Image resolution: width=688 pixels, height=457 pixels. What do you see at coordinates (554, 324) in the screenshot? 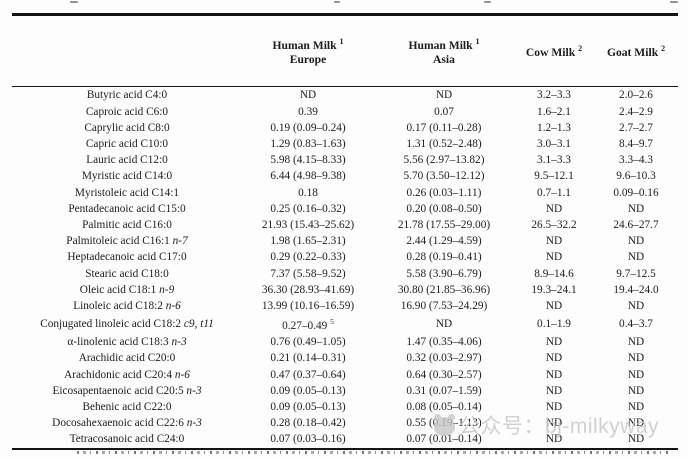
I see `value-cow-milk: 0.1–1.9` at bounding box center [554, 324].